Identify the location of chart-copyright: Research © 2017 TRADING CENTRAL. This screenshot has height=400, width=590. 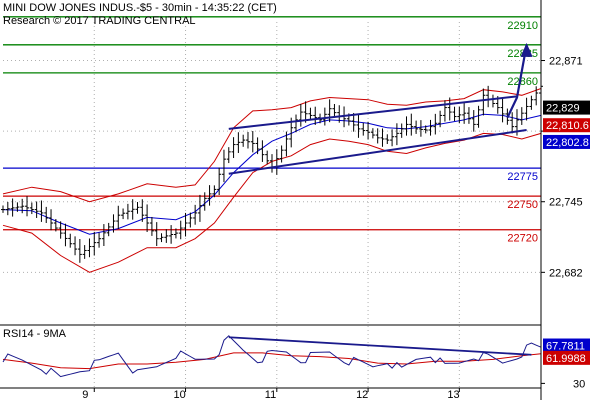
(99, 21).